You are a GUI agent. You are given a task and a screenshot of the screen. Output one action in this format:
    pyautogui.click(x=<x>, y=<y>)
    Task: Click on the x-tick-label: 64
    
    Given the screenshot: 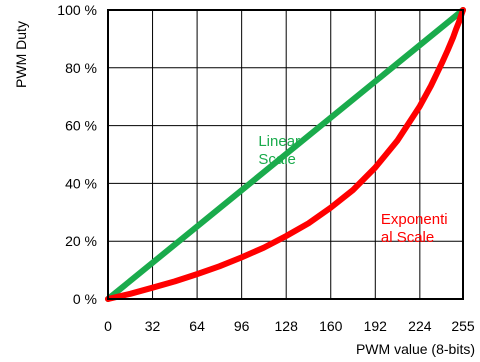 What is the action you would take?
    pyautogui.click(x=197, y=326)
    